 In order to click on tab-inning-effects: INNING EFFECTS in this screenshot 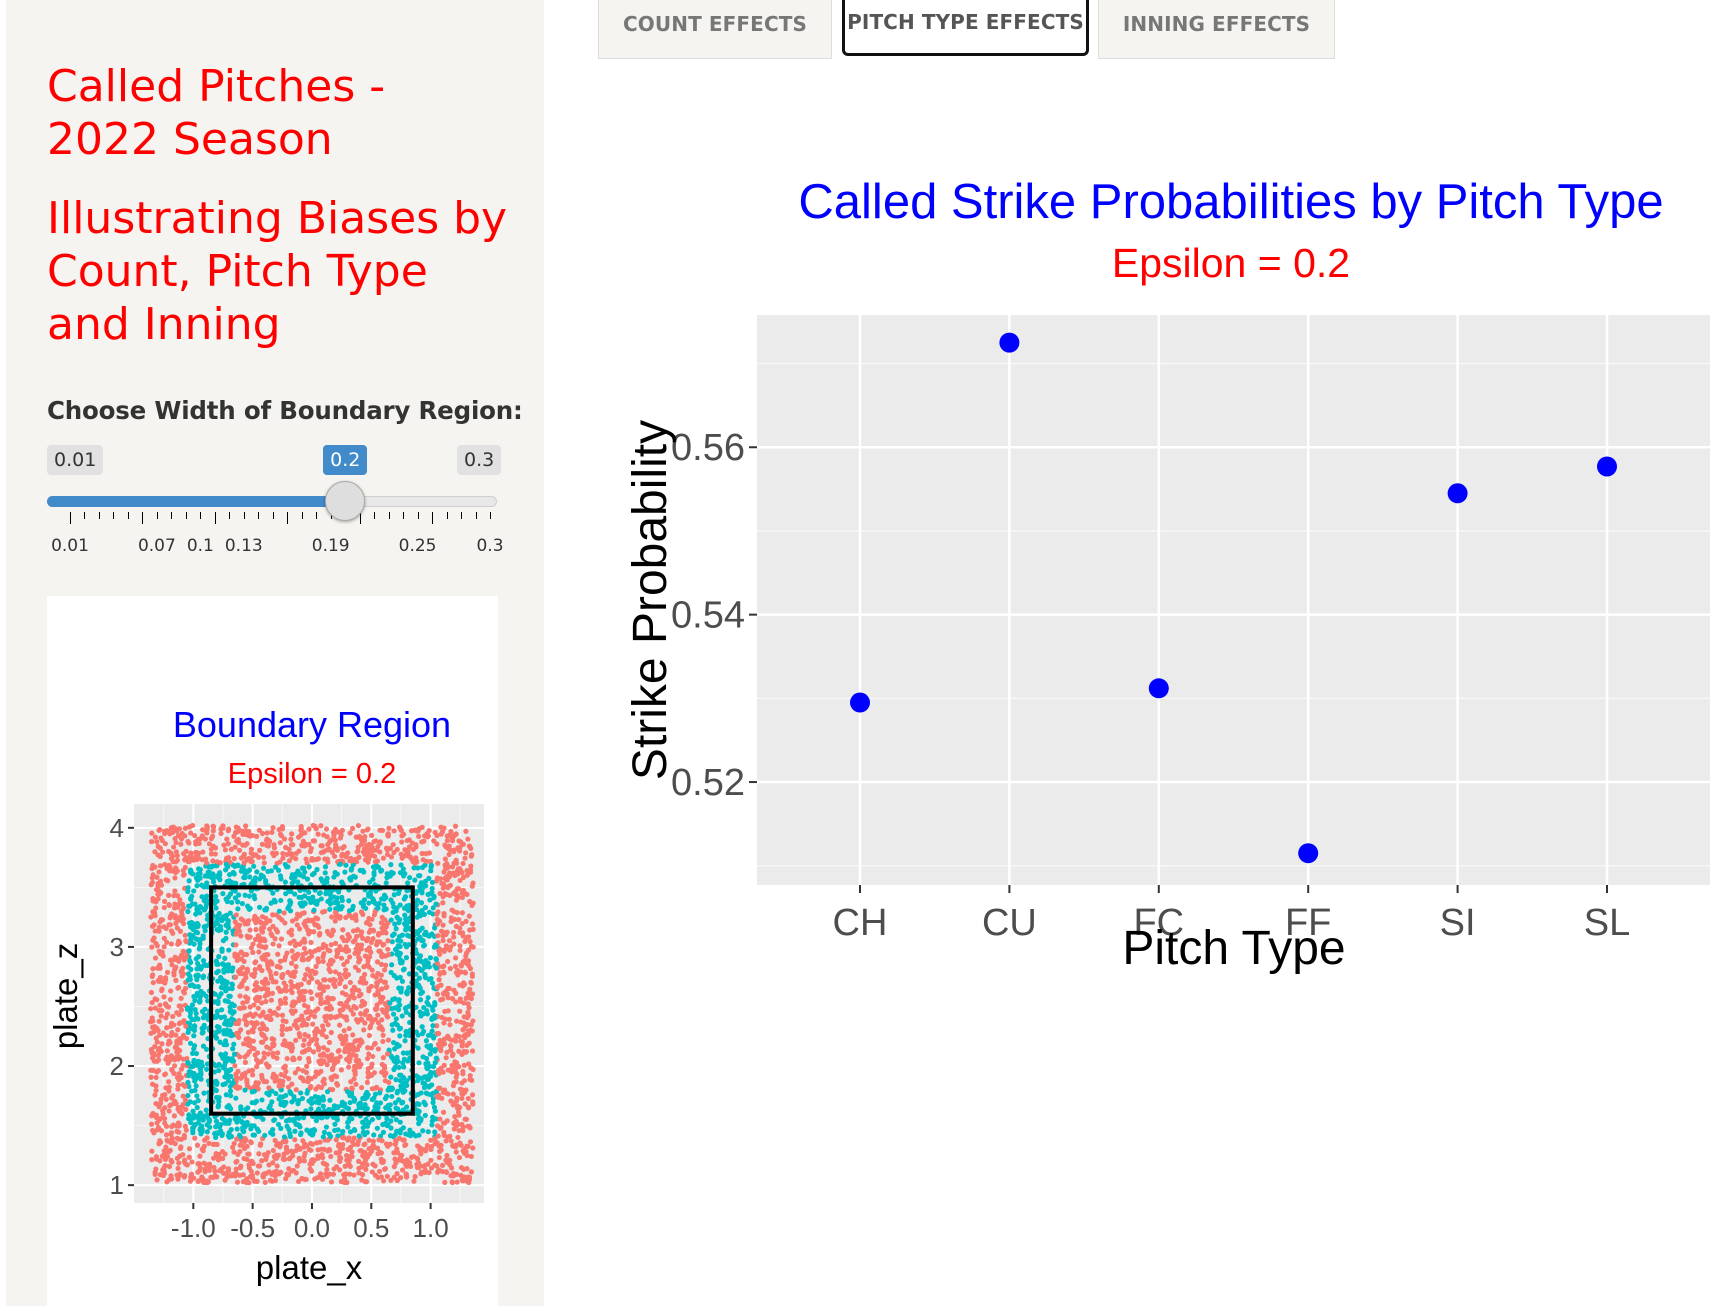, I will do `click(1216, 29)`.